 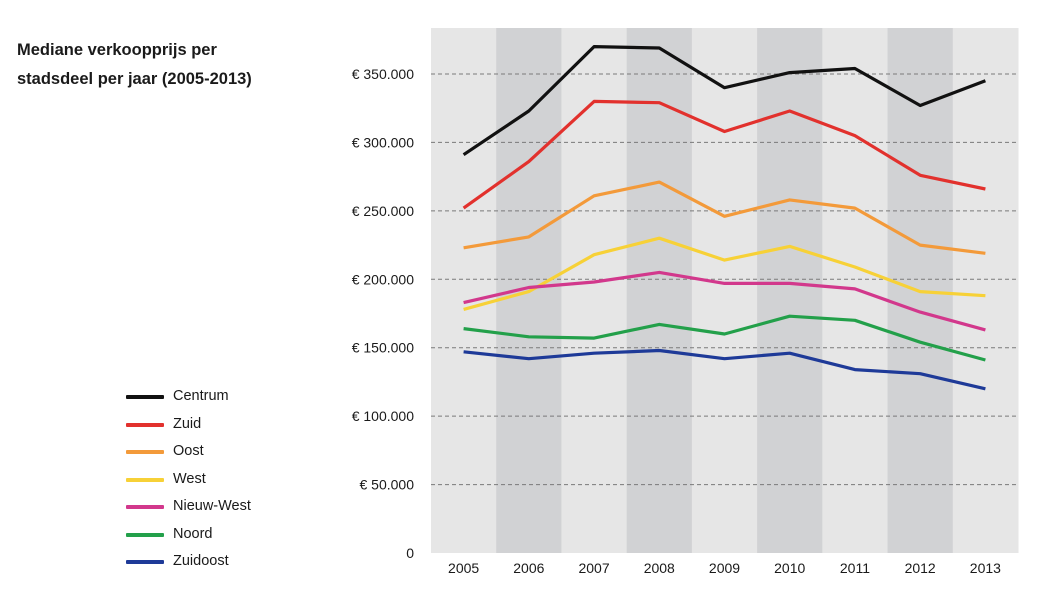 What do you see at coordinates (724, 301) in the screenshot?
I see `series-line-nieuw-west` at bounding box center [724, 301].